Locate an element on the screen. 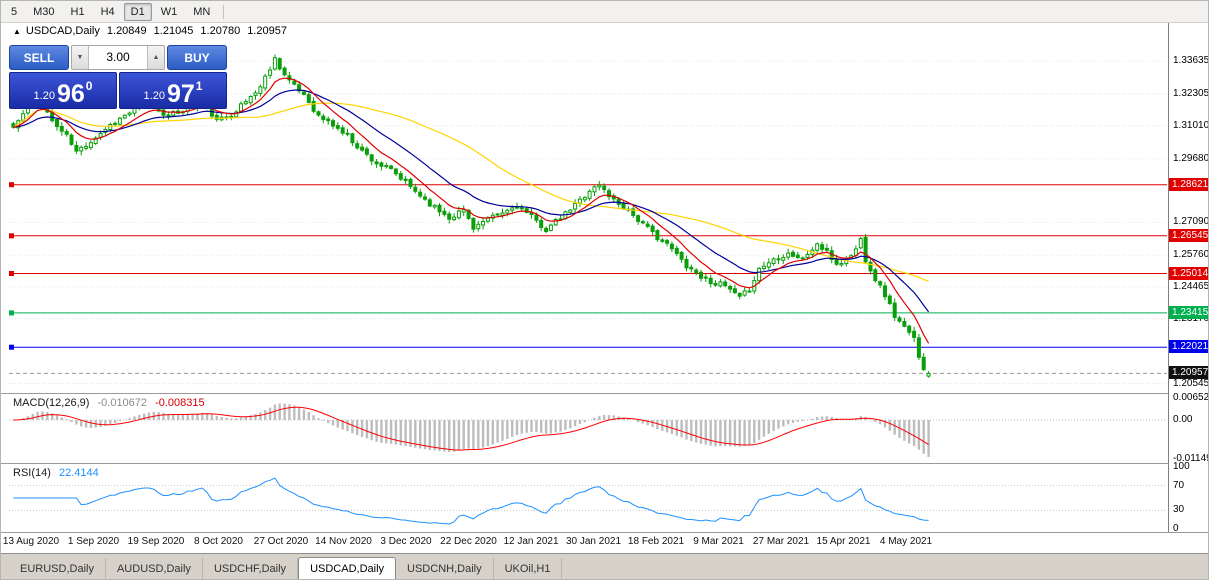 Image resolution: width=1209 pixels, height=580 pixels. date-label: 4 May 2021 is located at coordinates (906, 541).